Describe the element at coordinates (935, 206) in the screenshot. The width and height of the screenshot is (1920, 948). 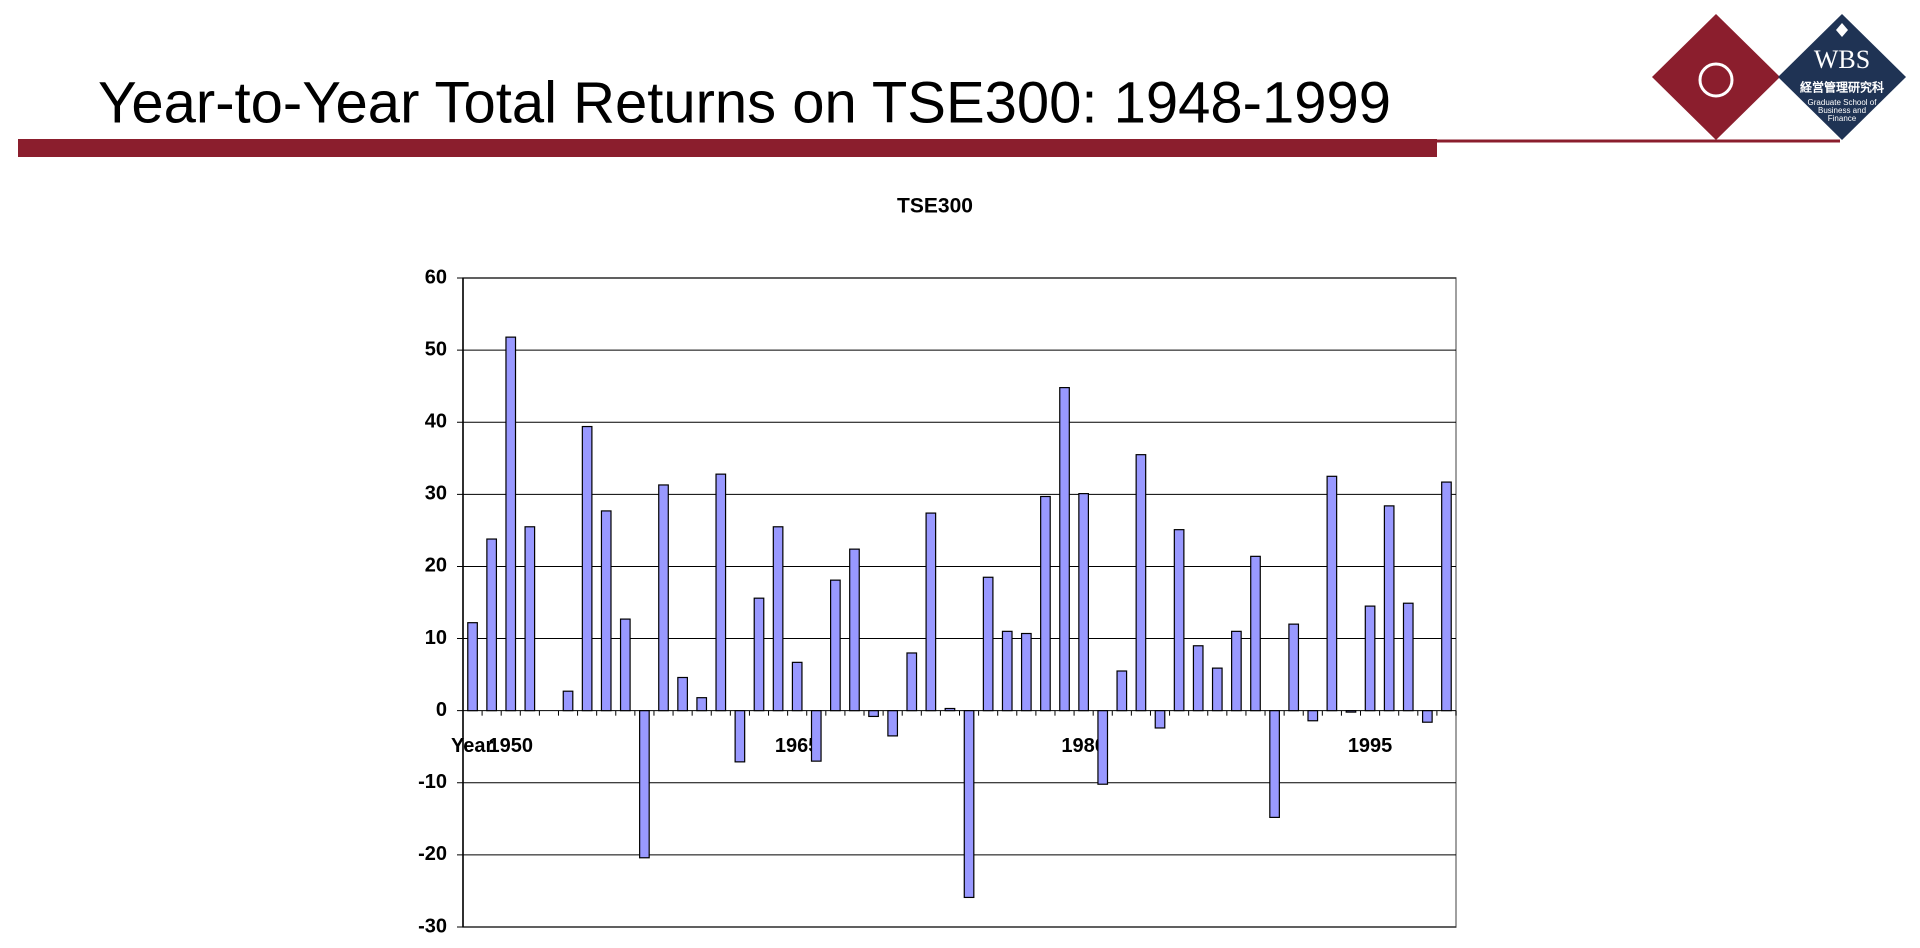
I see `chart-title: TSE300` at that location.